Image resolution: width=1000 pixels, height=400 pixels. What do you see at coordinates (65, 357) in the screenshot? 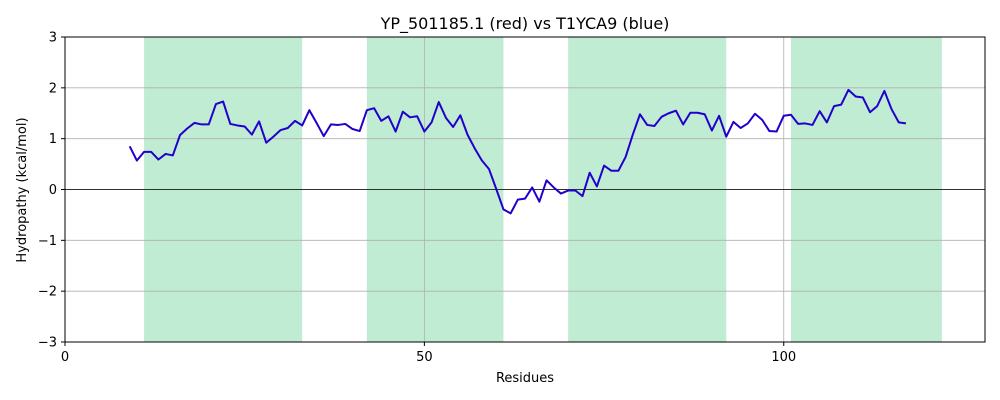
I see `x-tick-label: 0` at bounding box center [65, 357].